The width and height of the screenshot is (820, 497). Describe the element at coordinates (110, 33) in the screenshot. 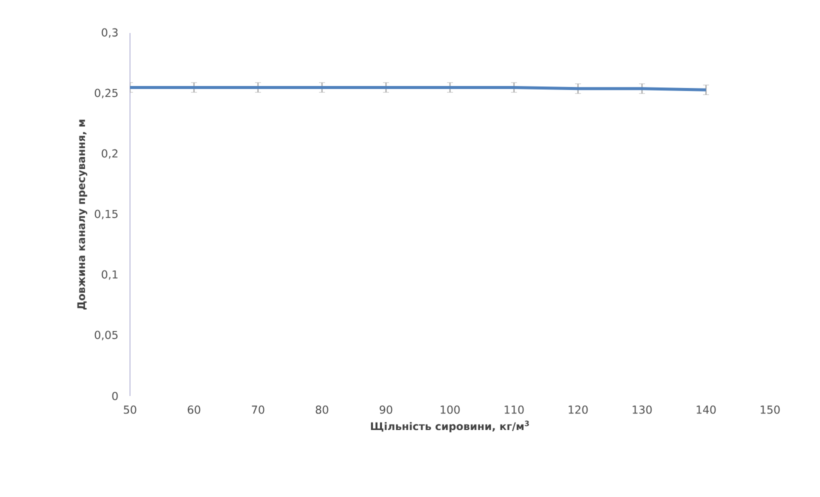

I see `y-tick-label: 0,3` at that location.